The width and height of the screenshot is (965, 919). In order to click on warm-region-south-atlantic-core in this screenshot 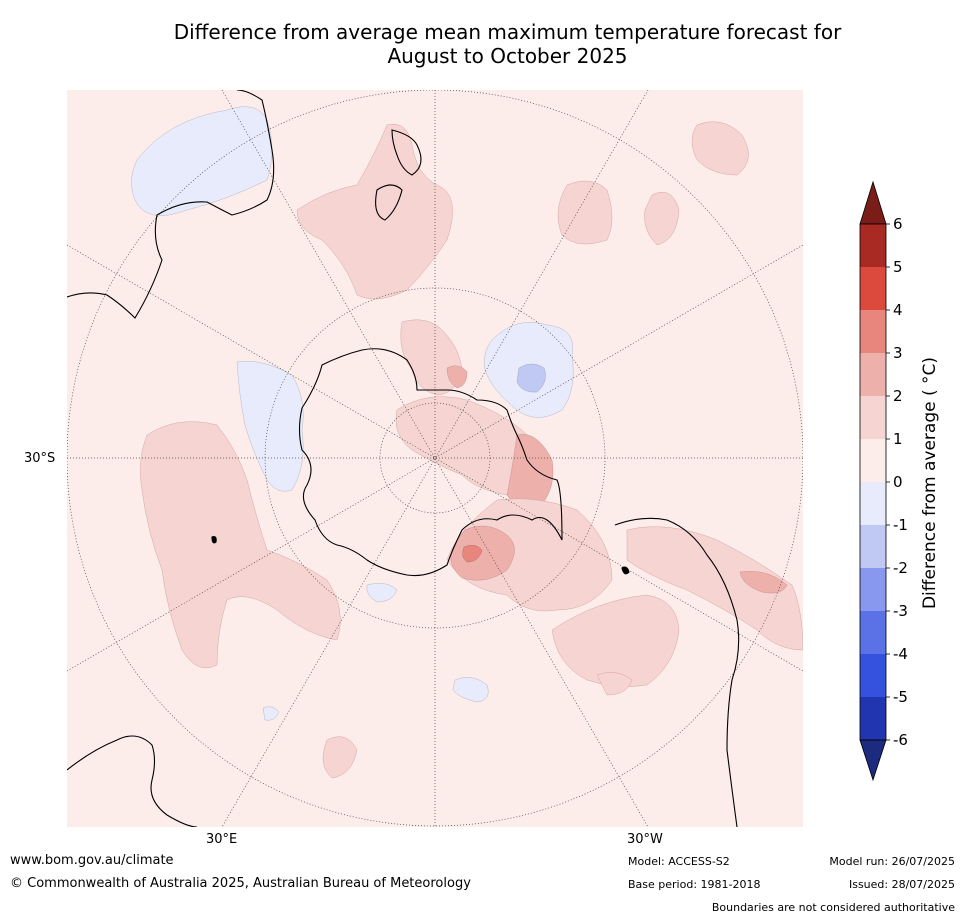, I will do `click(482, 553)`.